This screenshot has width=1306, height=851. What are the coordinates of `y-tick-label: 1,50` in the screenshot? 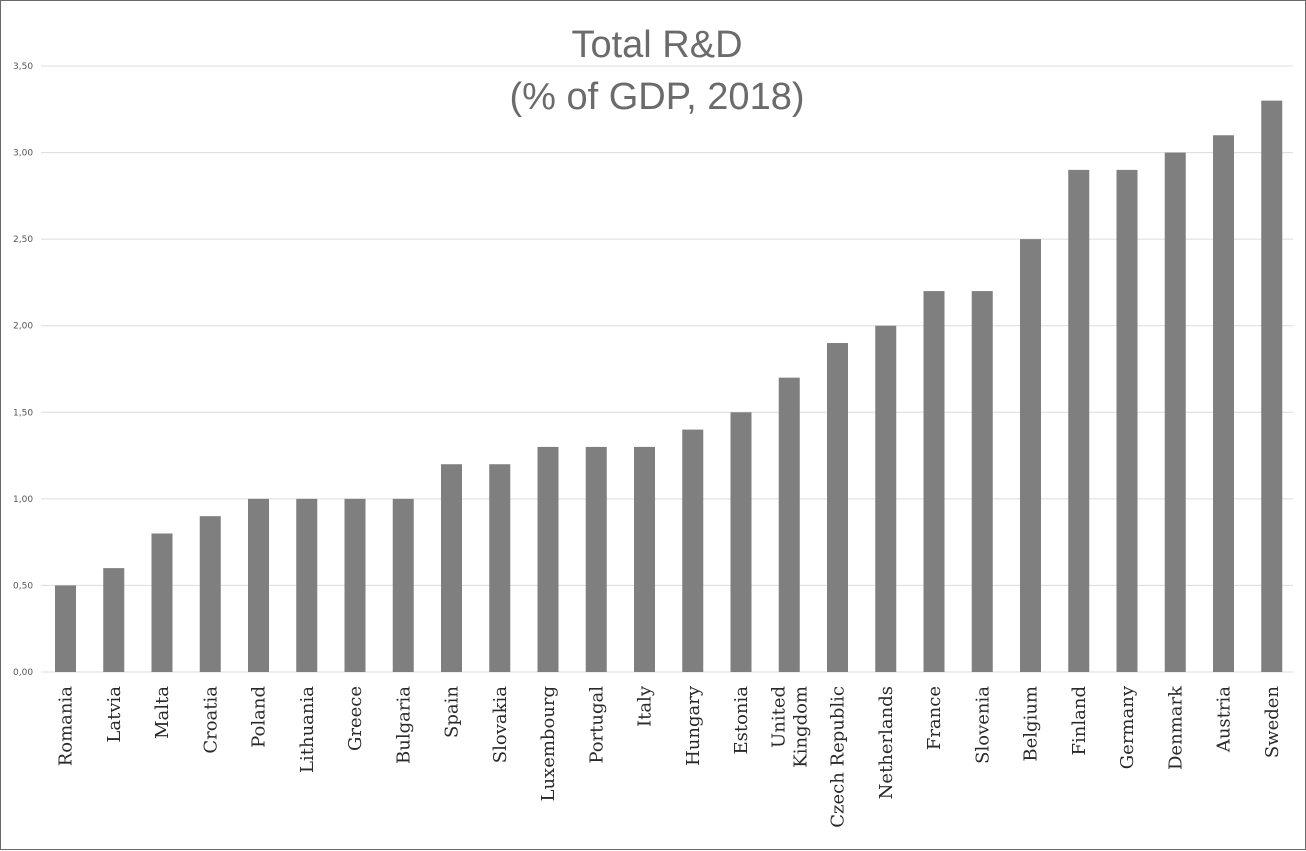 It's located at (23, 413).